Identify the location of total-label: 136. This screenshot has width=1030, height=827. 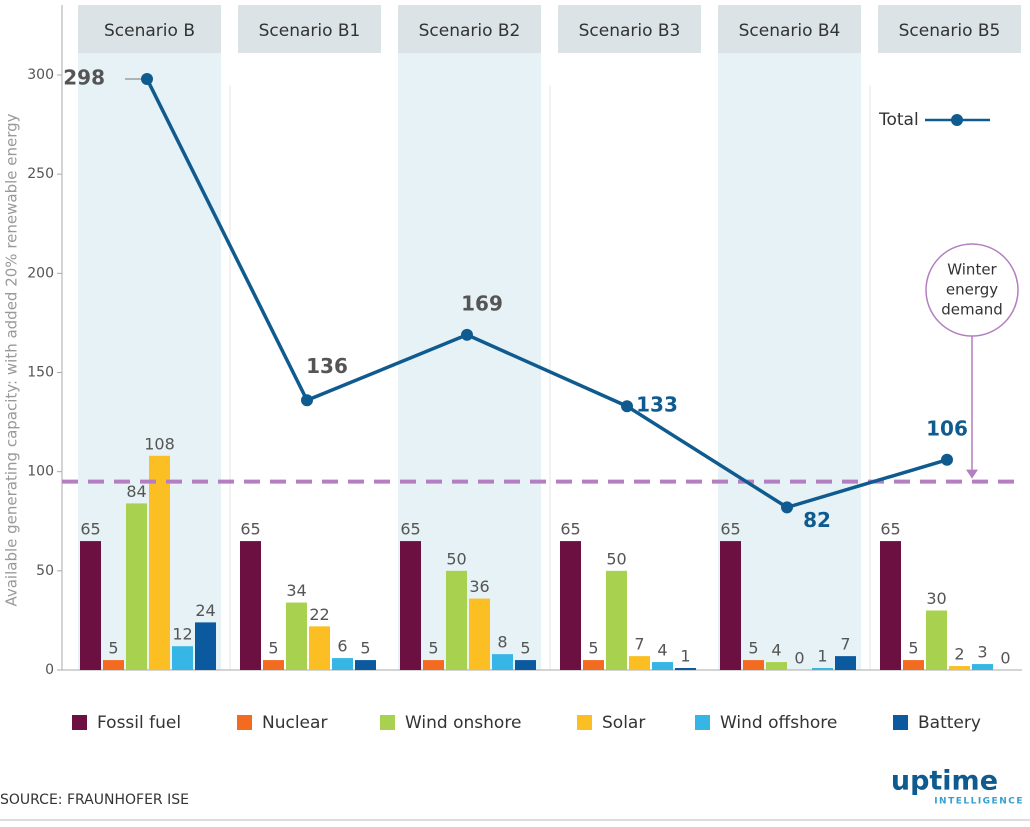
(327, 366).